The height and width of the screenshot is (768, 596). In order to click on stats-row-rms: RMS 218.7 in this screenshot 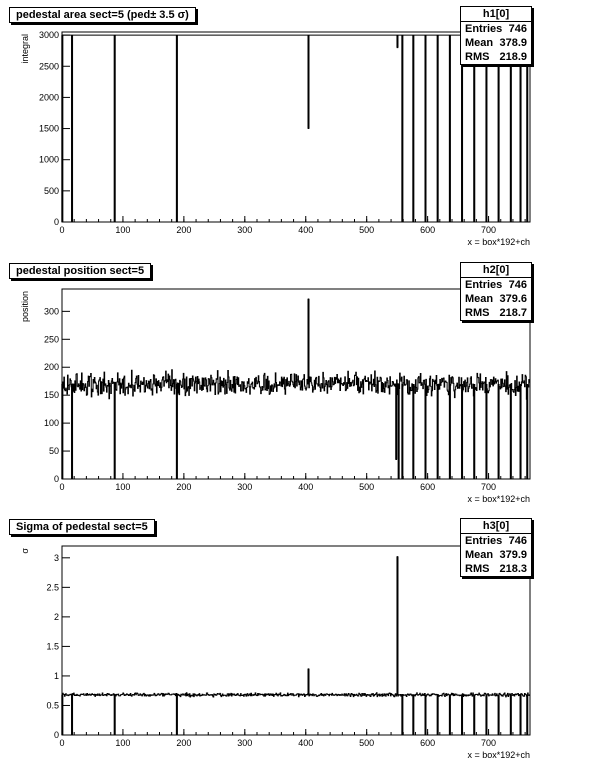, I will do `click(496, 313)`.